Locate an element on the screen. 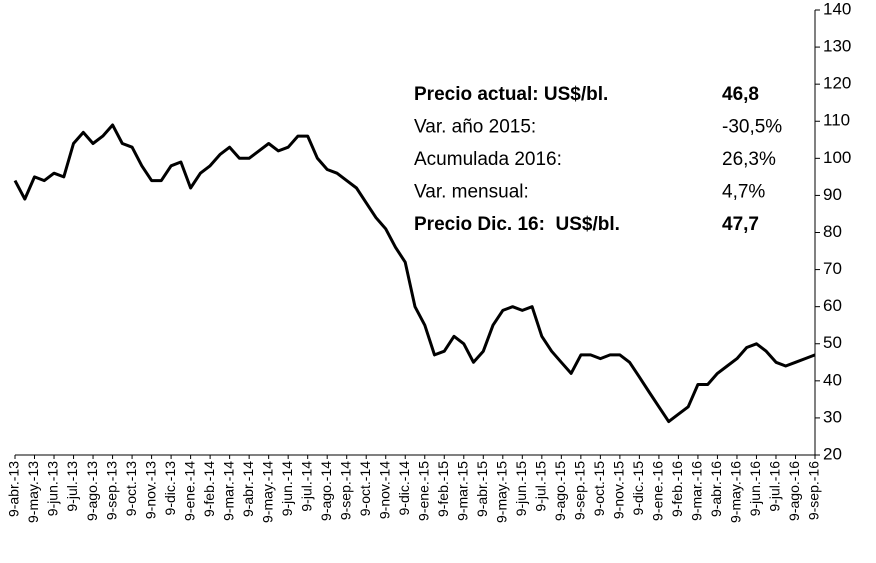 The width and height of the screenshot is (876, 563). x-tick-label: 9-abr.-16 is located at coordinates (716, 489).